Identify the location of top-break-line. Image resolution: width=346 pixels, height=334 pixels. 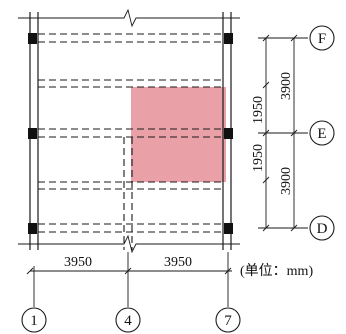
(129, 18).